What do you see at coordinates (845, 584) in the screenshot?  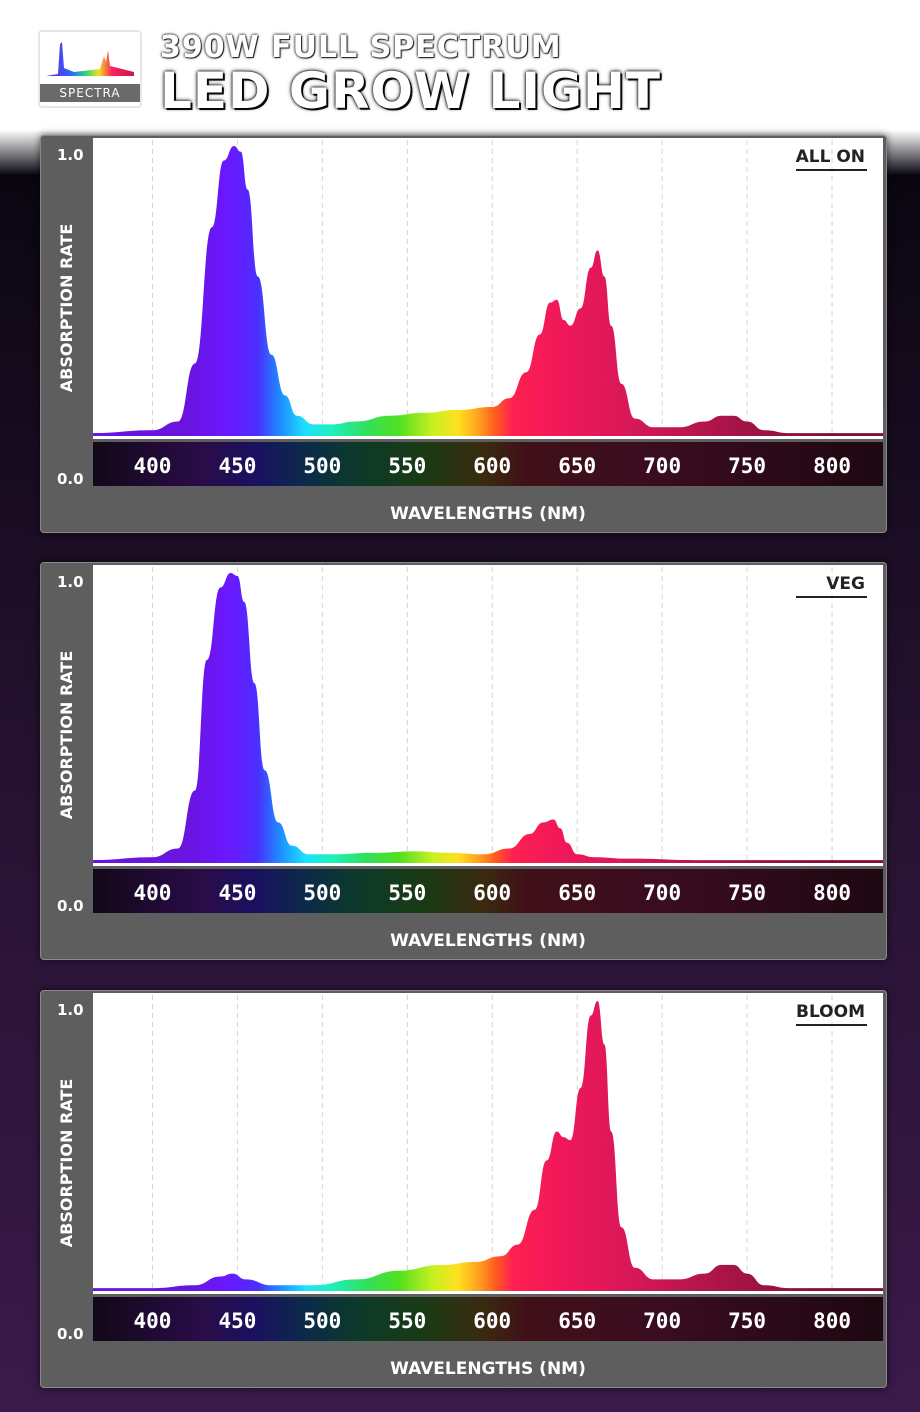 I see `chart-title: VEG` at bounding box center [845, 584].